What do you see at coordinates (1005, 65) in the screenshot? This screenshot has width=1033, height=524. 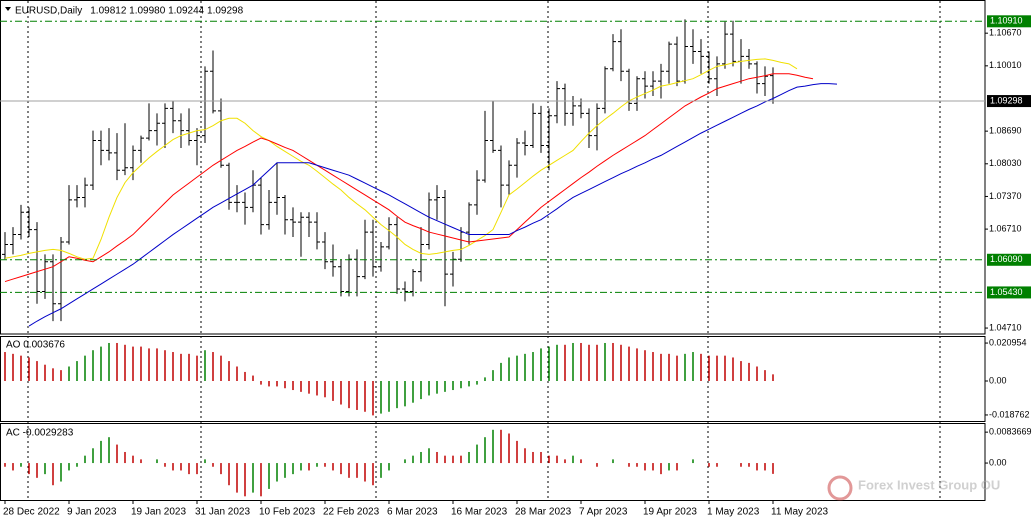 I see `y-tick-label: 1.10010` at bounding box center [1005, 65].